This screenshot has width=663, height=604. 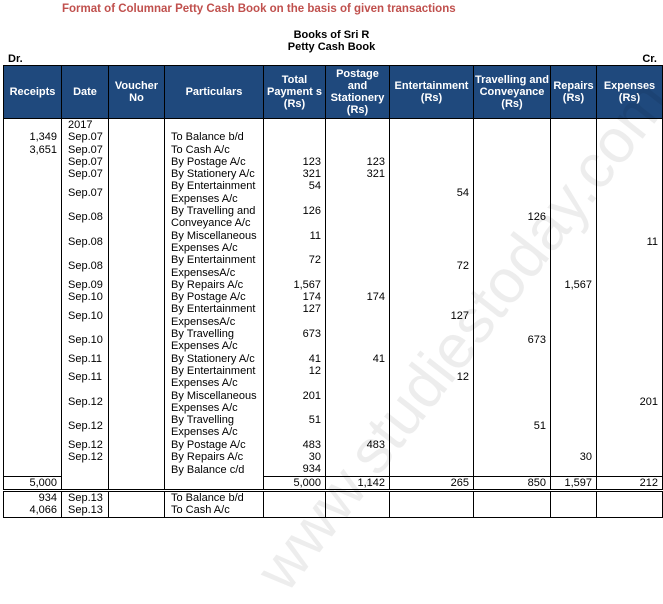 I want to click on table-row: 2017, so click(x=333, y=125).